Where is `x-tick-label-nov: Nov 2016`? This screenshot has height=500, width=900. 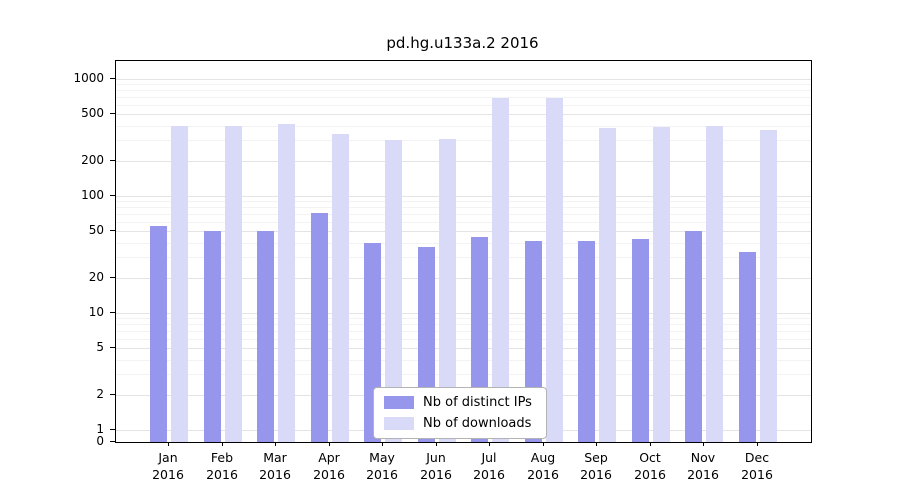
x-tick-label-nov: Nov 2016 is located at coordinates (703, 466).